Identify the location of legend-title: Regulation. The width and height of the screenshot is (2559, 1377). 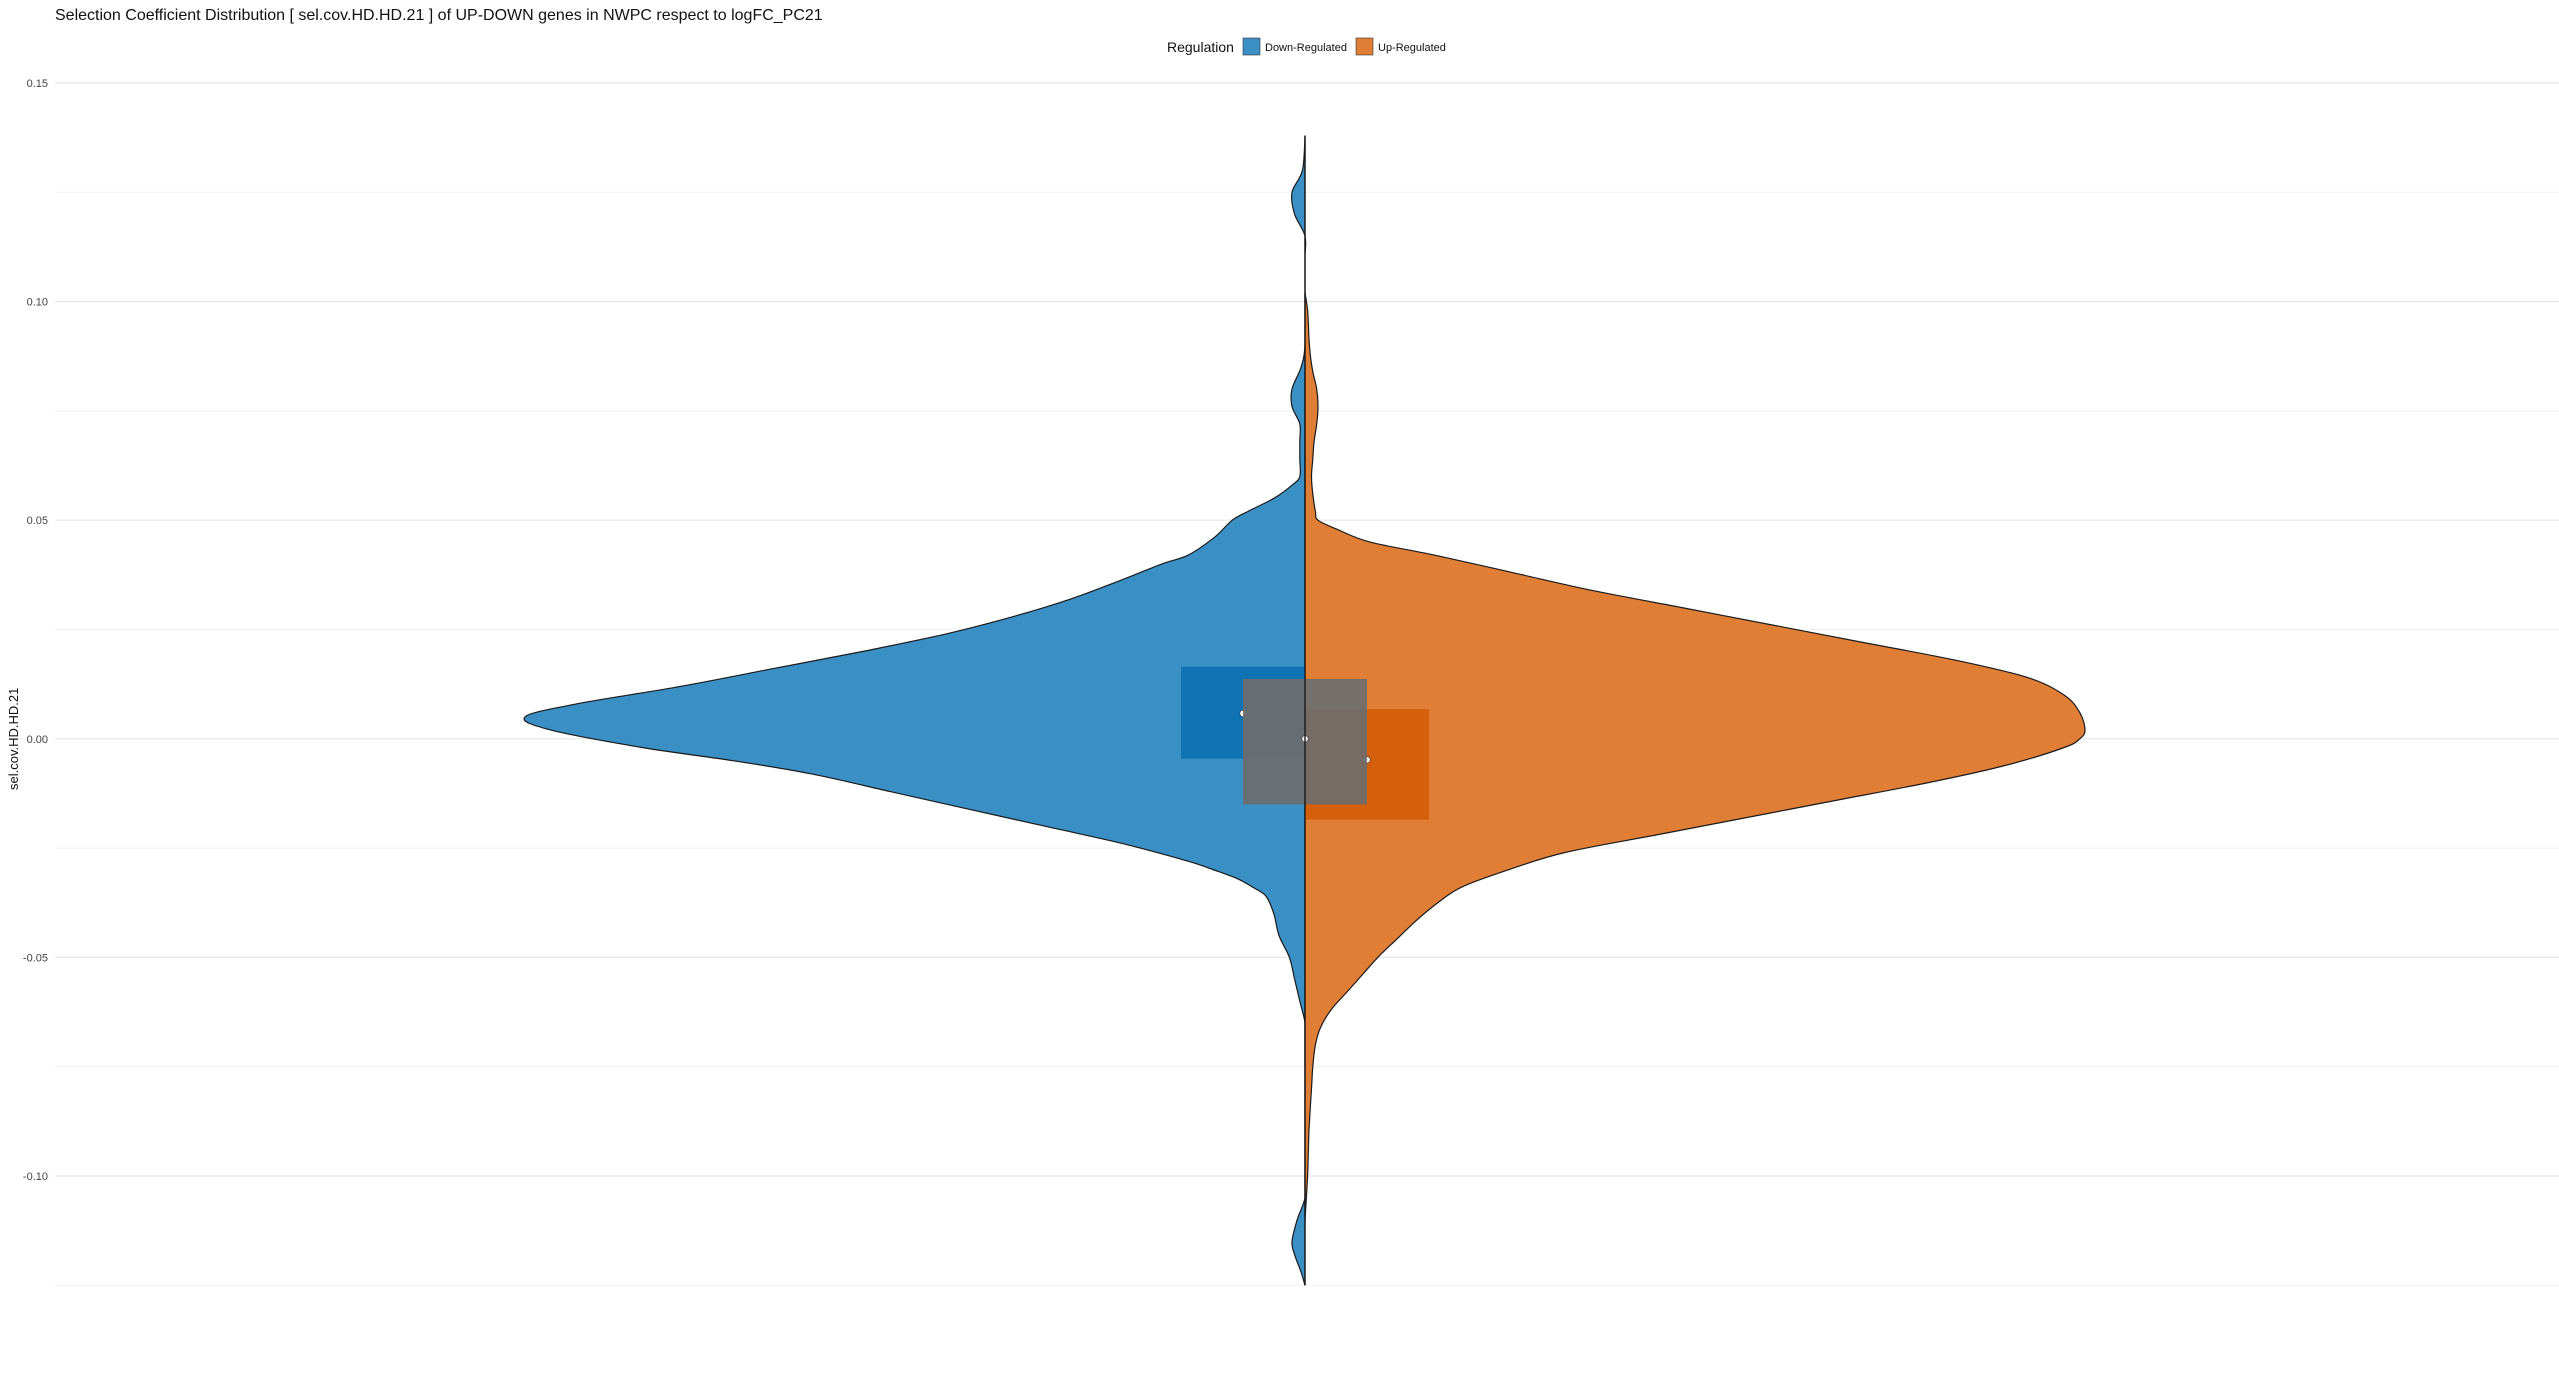
(1200, 47).